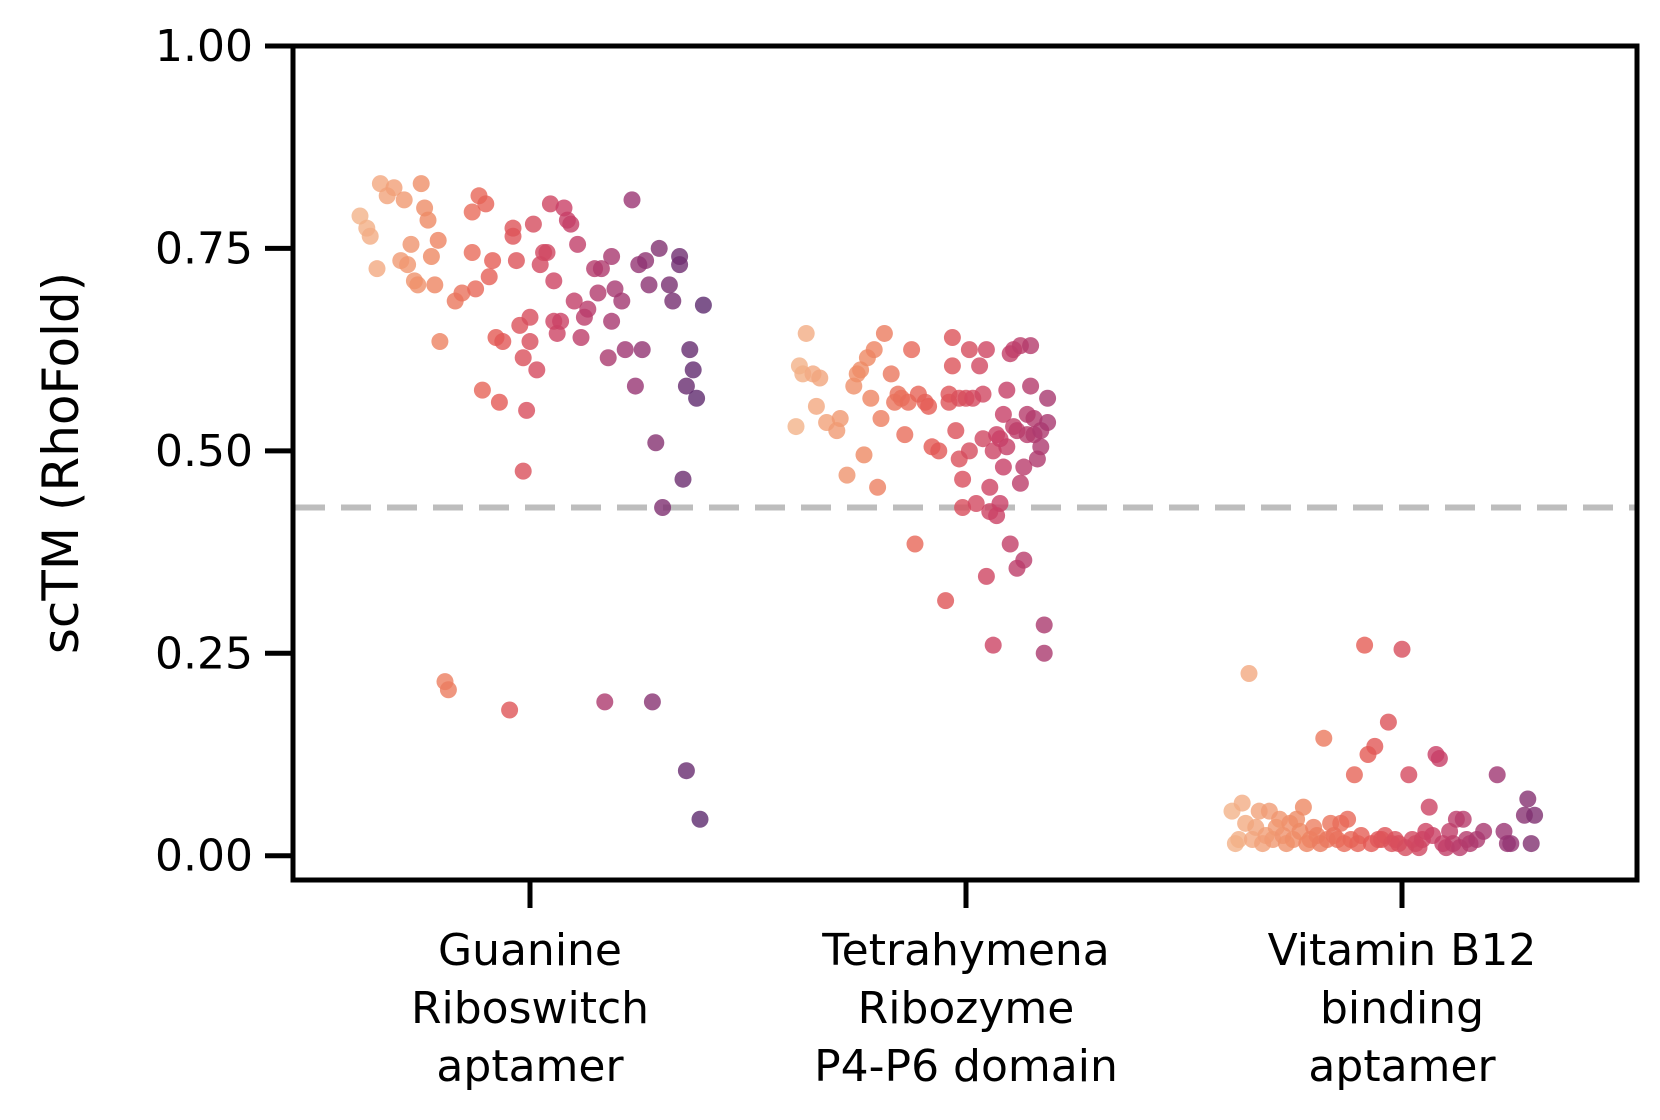 This screenshot has height=1120, width=1660. What do you see at coordinates (204, 46) in the screenshot?
I see `y-tick-label: 1.00` at bounding box center [204, 46].